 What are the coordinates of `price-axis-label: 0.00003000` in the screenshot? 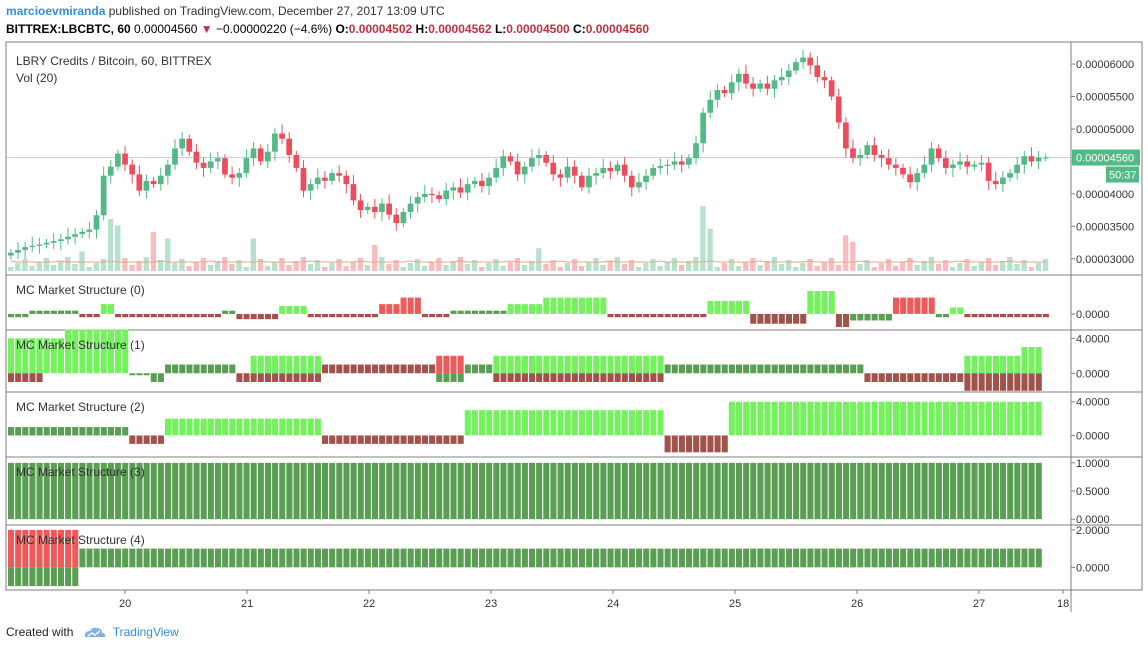 It's located at (1105, 260).